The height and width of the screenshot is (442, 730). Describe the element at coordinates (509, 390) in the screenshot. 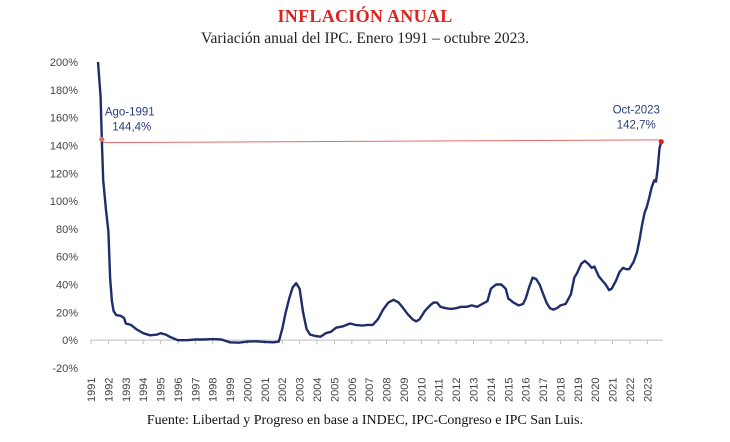

I see `x-tick-label: 2015` at that location.